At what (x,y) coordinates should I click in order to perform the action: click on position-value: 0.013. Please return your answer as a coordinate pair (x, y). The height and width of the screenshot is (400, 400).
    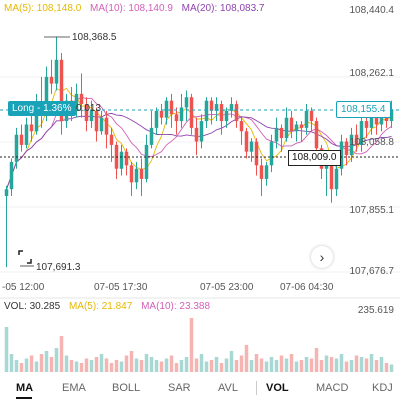
    Looking at the image, I should click on (89, 108).